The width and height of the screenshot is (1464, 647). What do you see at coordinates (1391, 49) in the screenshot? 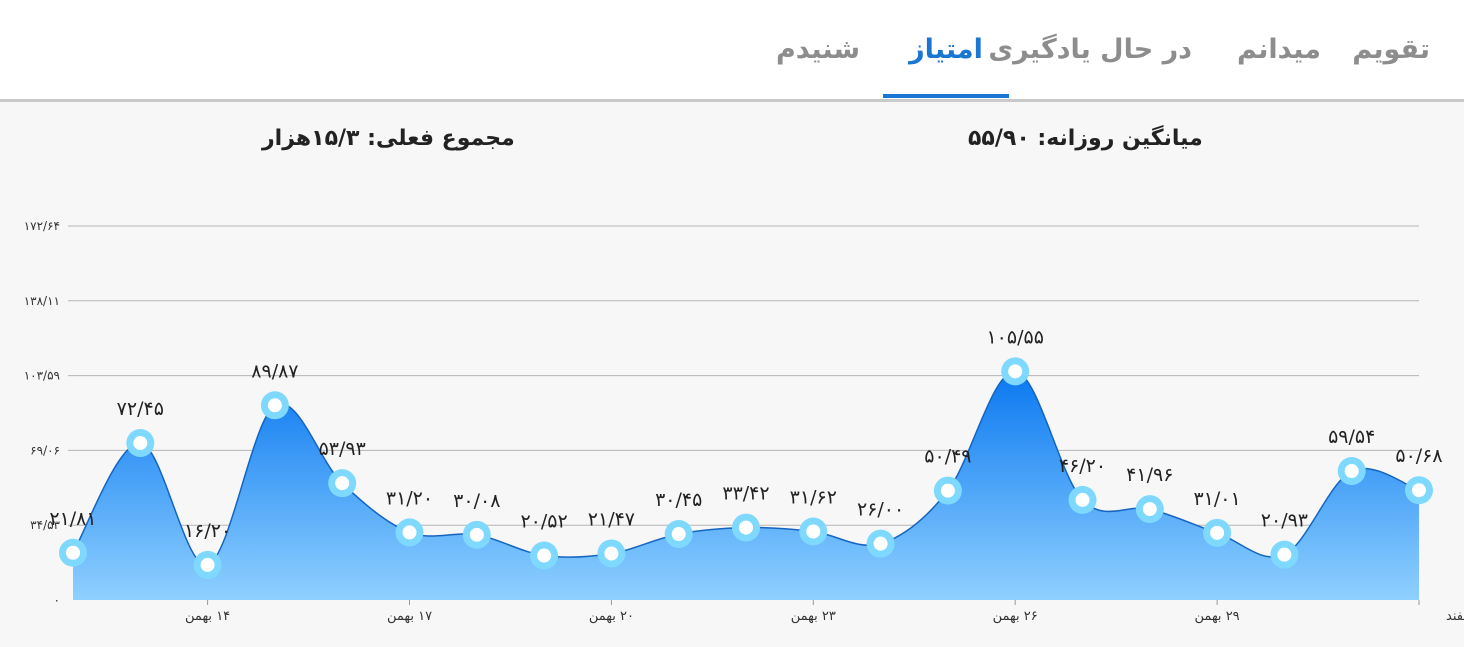
I see `tab-calendar-label: تقویم` at bounding box center [1391, 49].